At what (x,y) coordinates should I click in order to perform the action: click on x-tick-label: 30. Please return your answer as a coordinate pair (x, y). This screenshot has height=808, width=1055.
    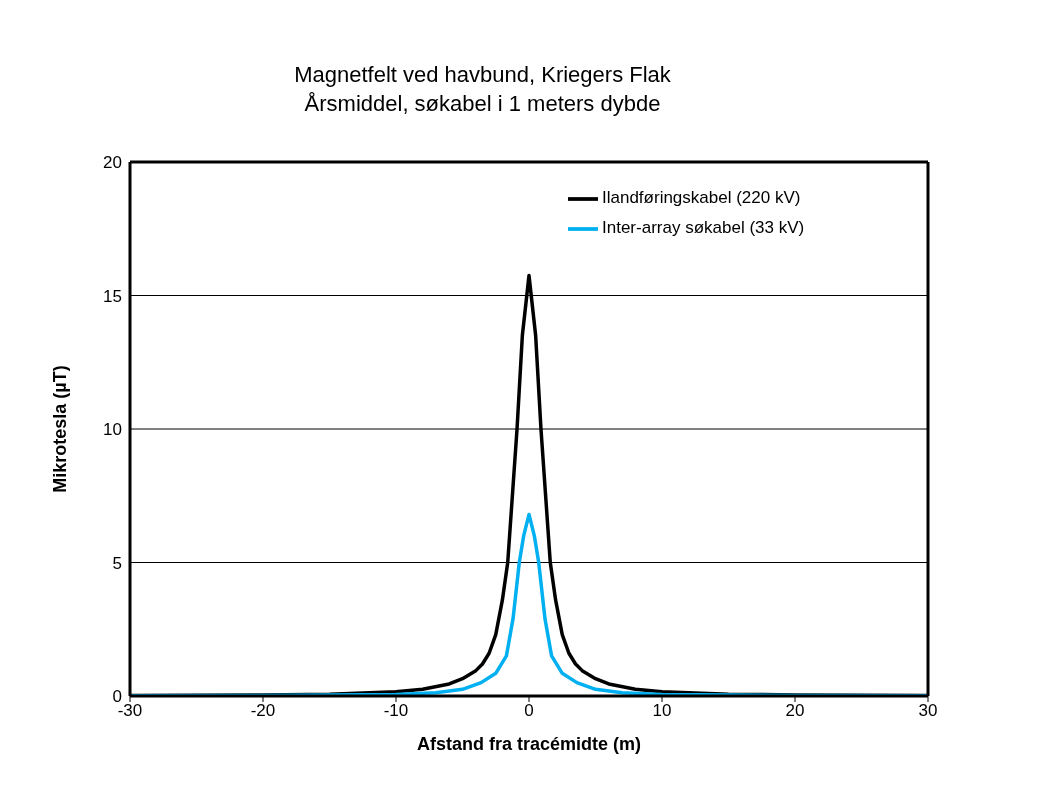
    Looking at the image, I should click on (928, 711).